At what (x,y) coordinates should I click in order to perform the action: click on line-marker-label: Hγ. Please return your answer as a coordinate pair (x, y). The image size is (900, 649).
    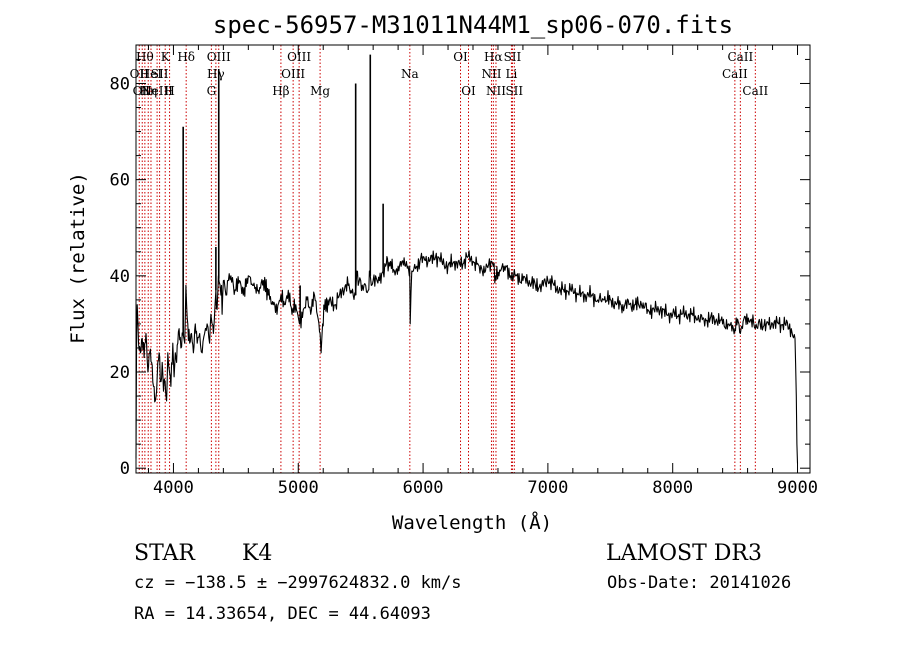
    Looking at the image, I should click on (216, 74).